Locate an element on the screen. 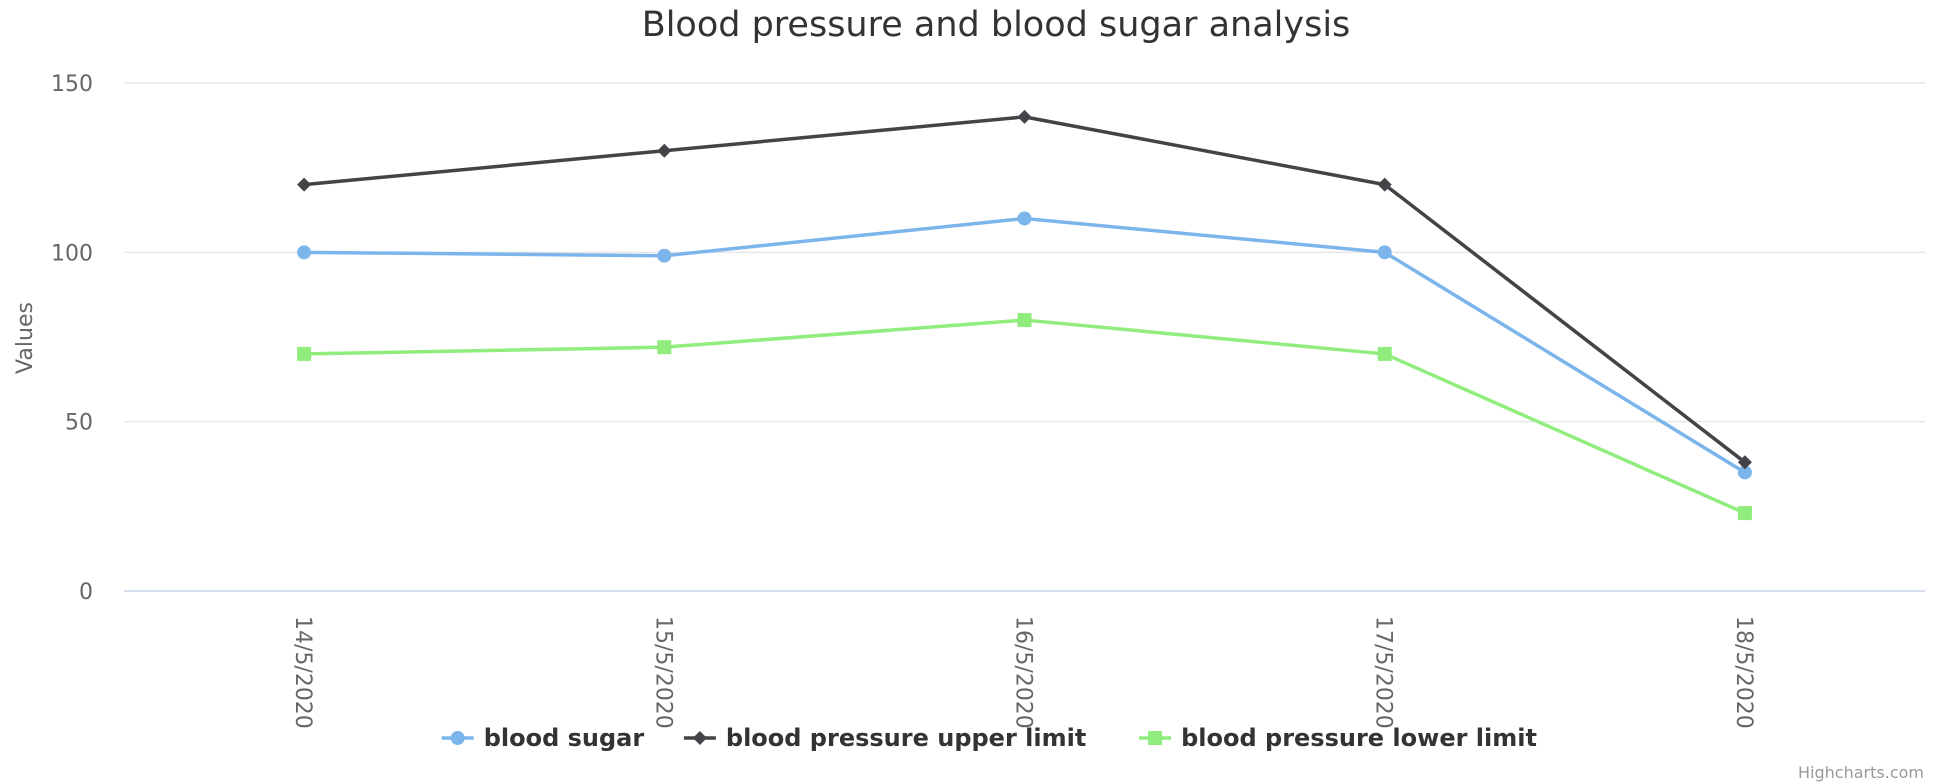 This screenshot has height=784, width=1936. legend-item: blood pressure lower limit is located at coordinates (1338, 738).